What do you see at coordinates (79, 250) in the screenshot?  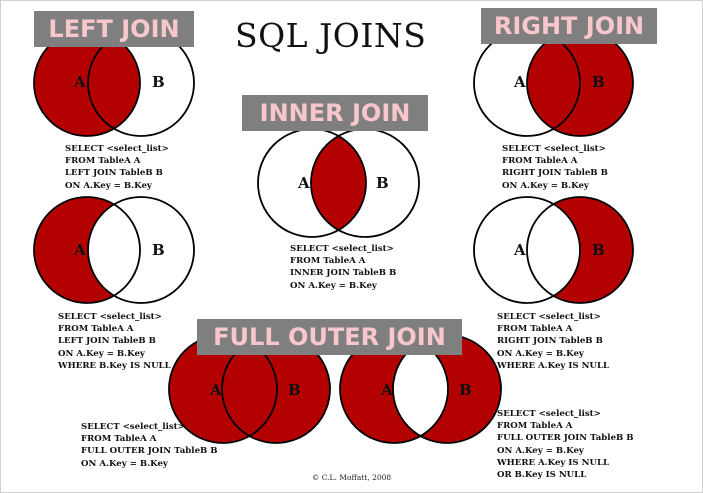 I see `left-join-null-set-a-label: A` at bounding box center [79, 250].